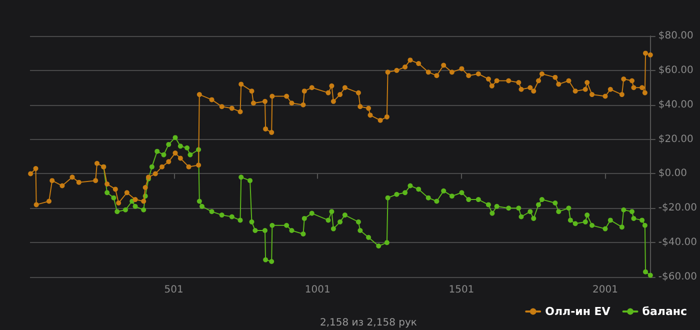  What do you see at coordinates (665, 311) in the screenshot?
I see `legend-label: баланс` at bounding box center [665, 311].